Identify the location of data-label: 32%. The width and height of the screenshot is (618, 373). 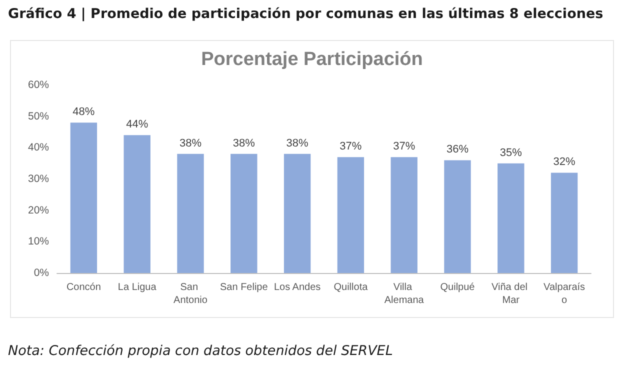
(564, 162).